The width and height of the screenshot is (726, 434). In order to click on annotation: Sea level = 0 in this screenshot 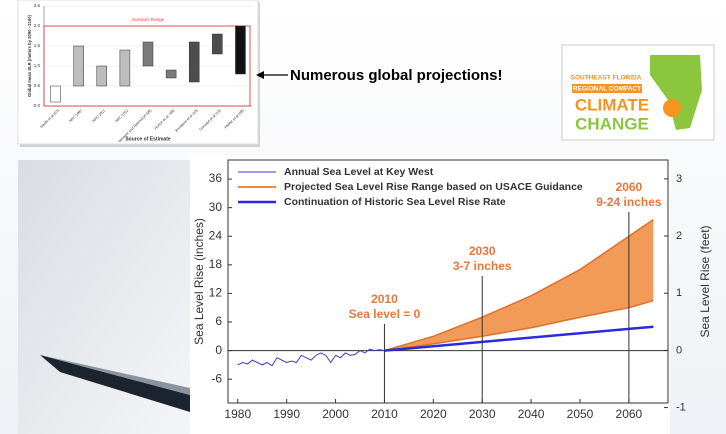, I will do `click(385, 314)`.